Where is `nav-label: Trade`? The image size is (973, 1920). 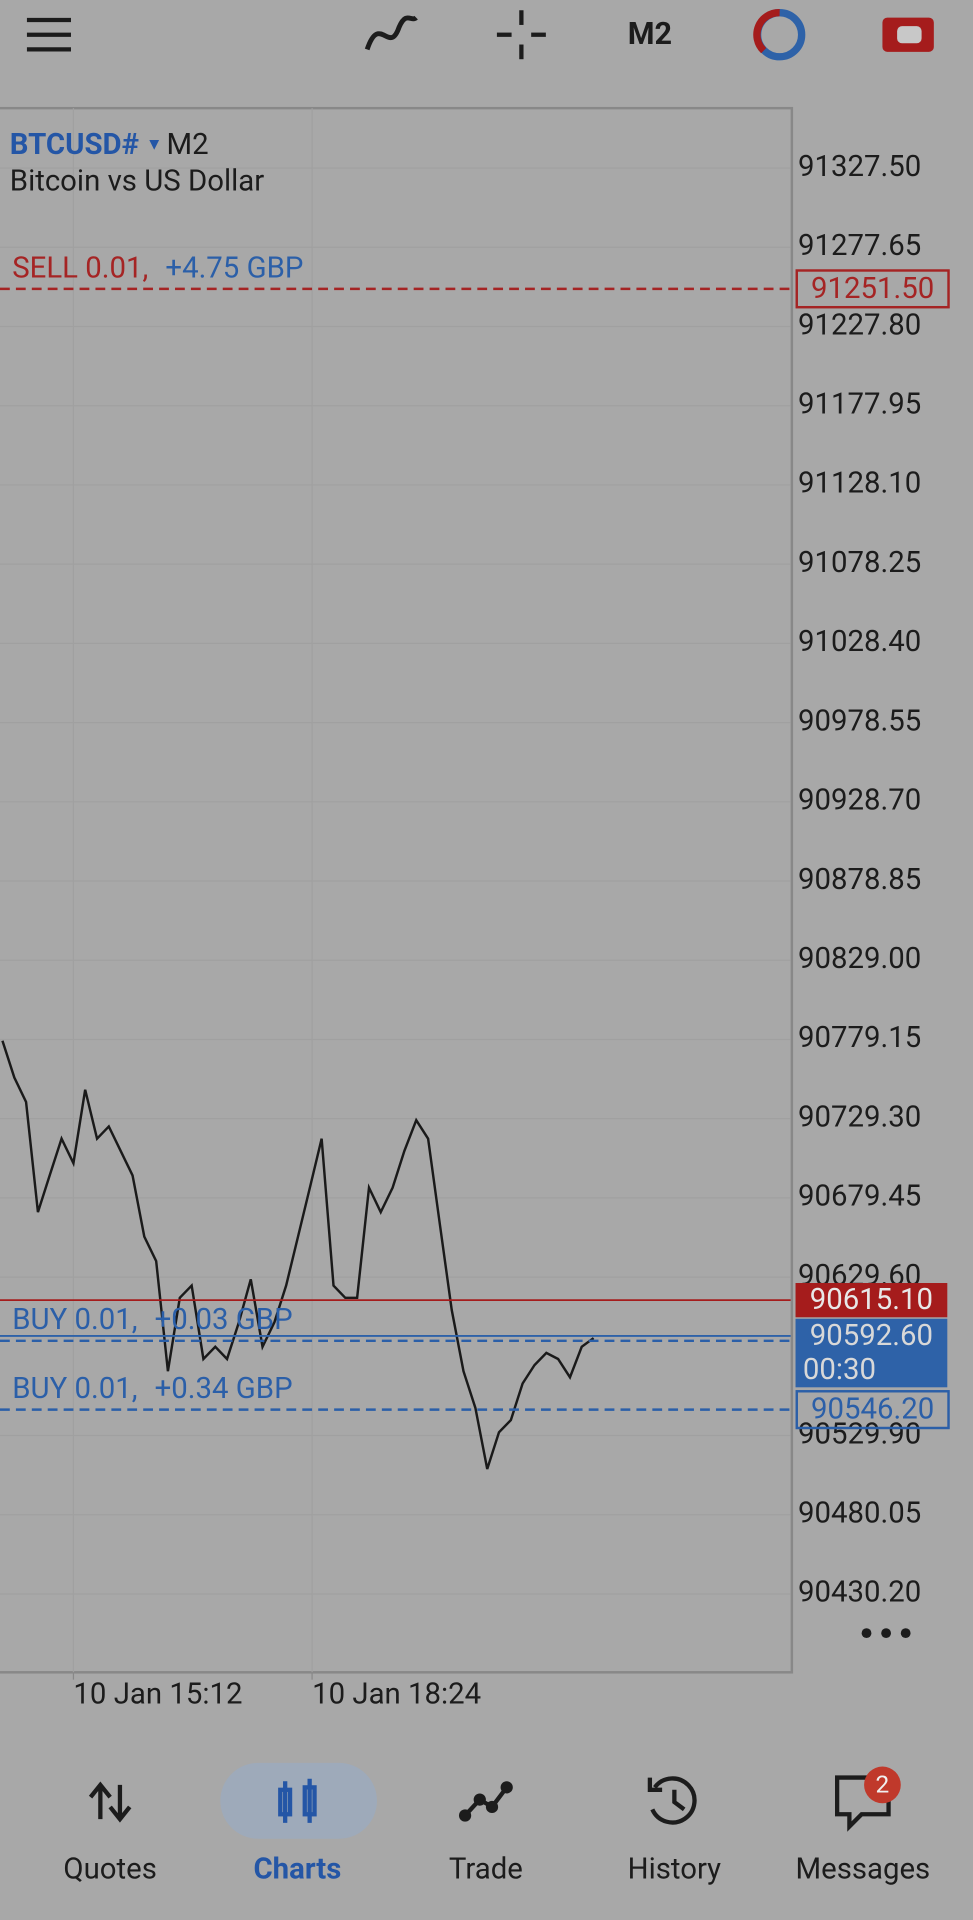
nav-label: Trade is located at coordinates (486, 1869).